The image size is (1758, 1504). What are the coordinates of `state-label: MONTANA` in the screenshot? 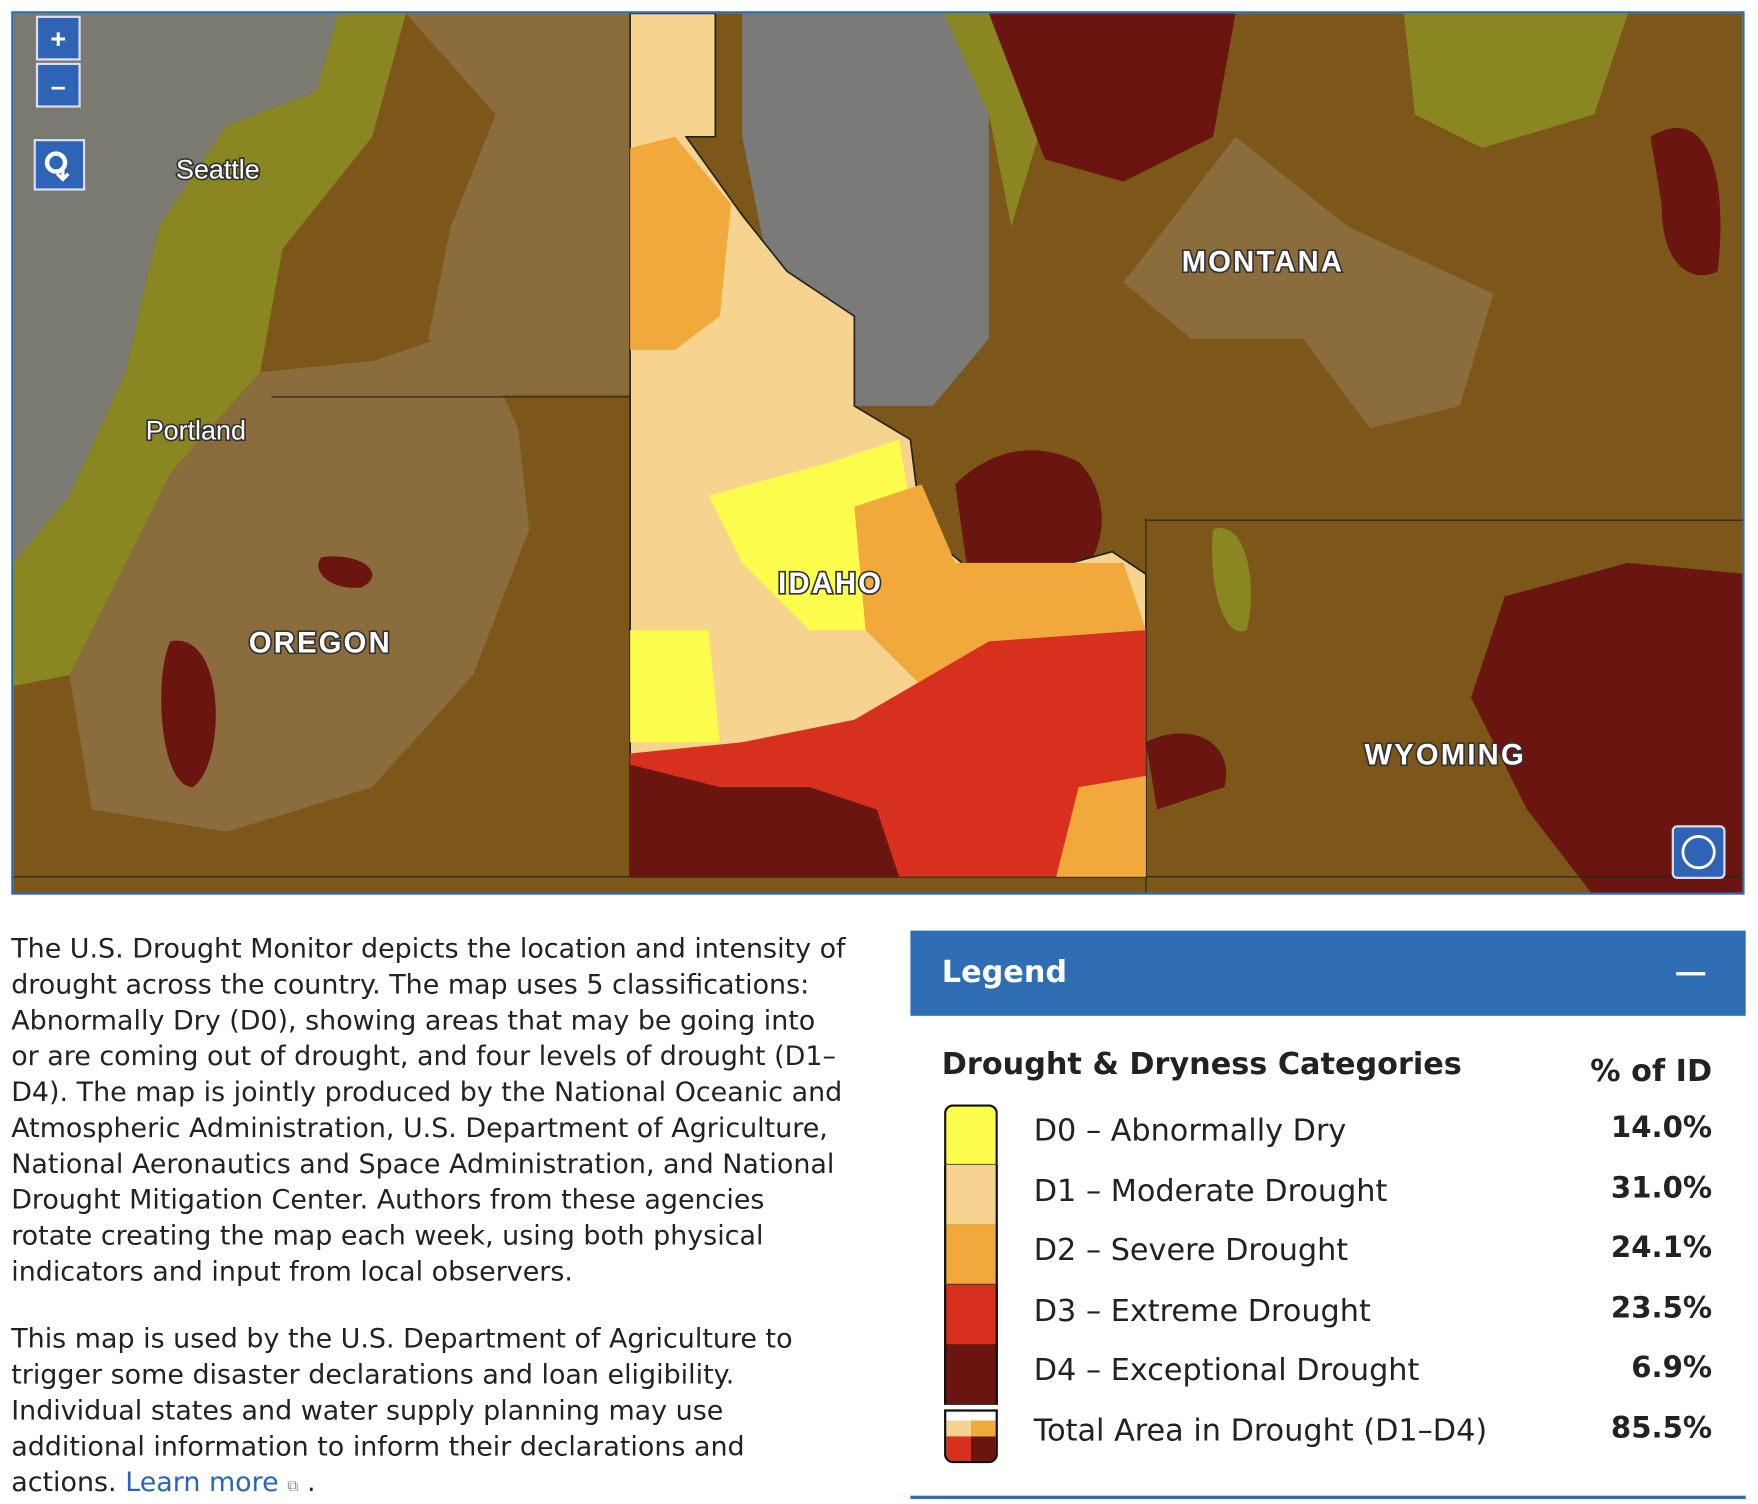 It's located at (1263, 262).